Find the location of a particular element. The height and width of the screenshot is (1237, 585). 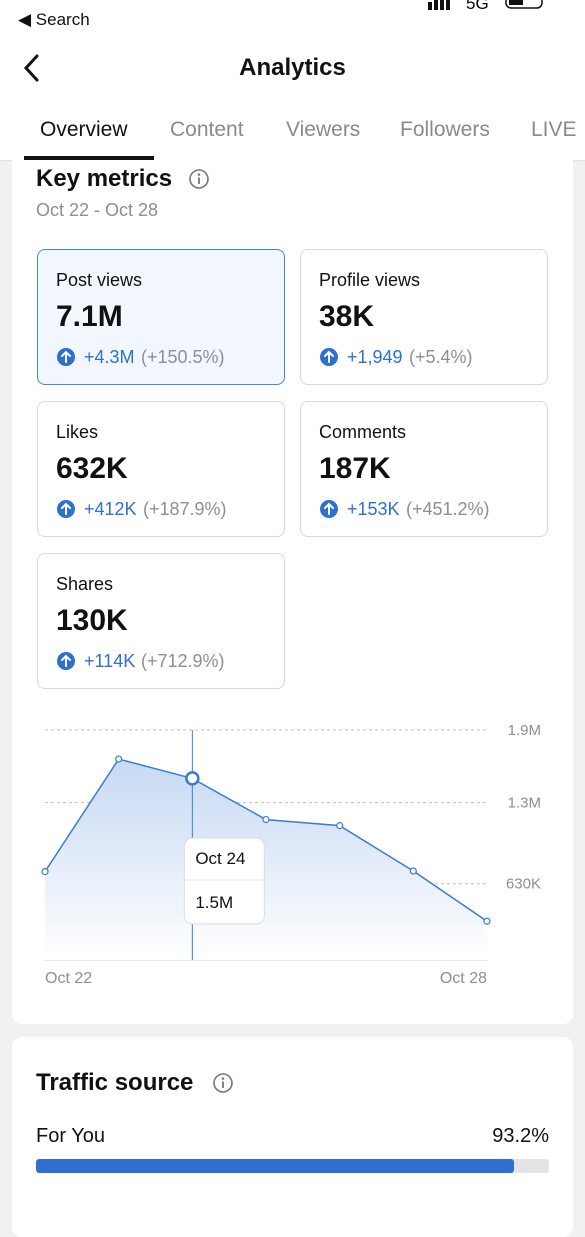

metric-value: 7.1M is located at coordinates (89, 316).